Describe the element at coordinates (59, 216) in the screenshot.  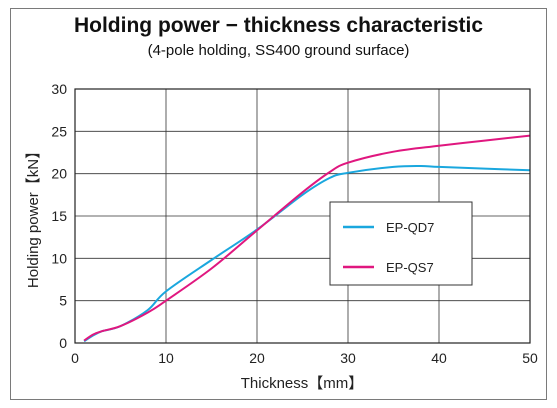
I see `y-tick-label: 15` at that location.